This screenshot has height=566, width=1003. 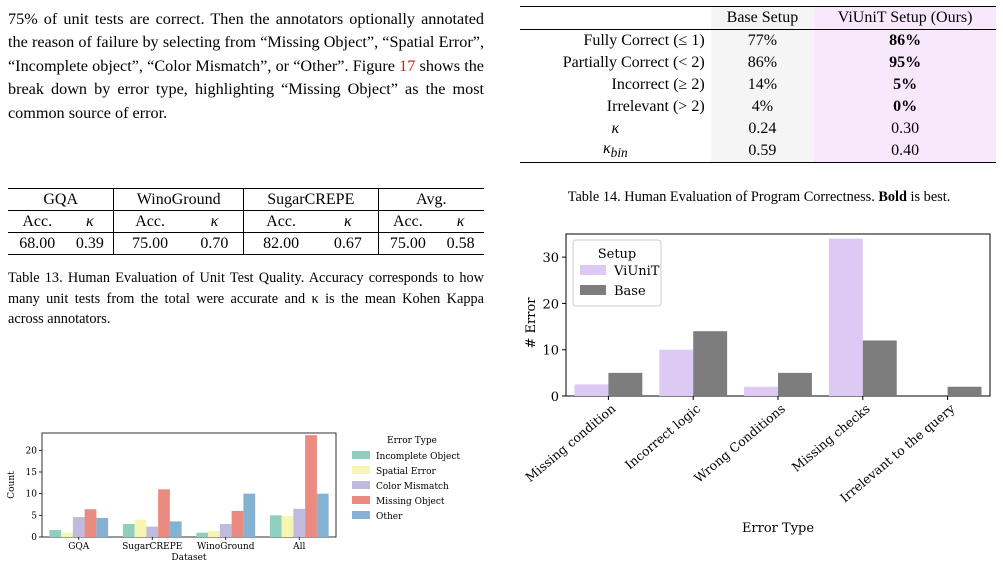 I want to click on kappa-symbol: κ, so click(x=606, y=149).